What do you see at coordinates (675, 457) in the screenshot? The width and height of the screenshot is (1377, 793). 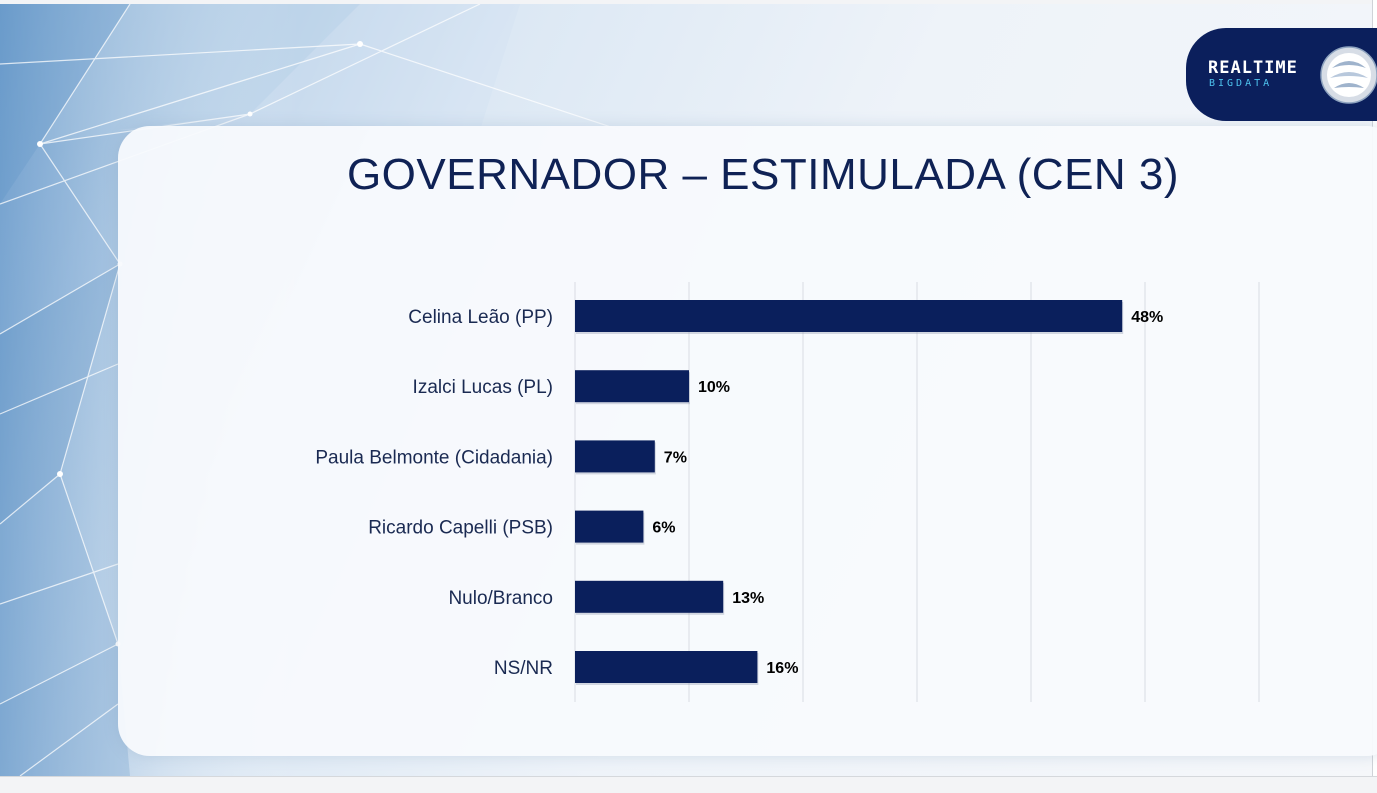 I see `data-label: 7%` at bounding box center [675, 457].